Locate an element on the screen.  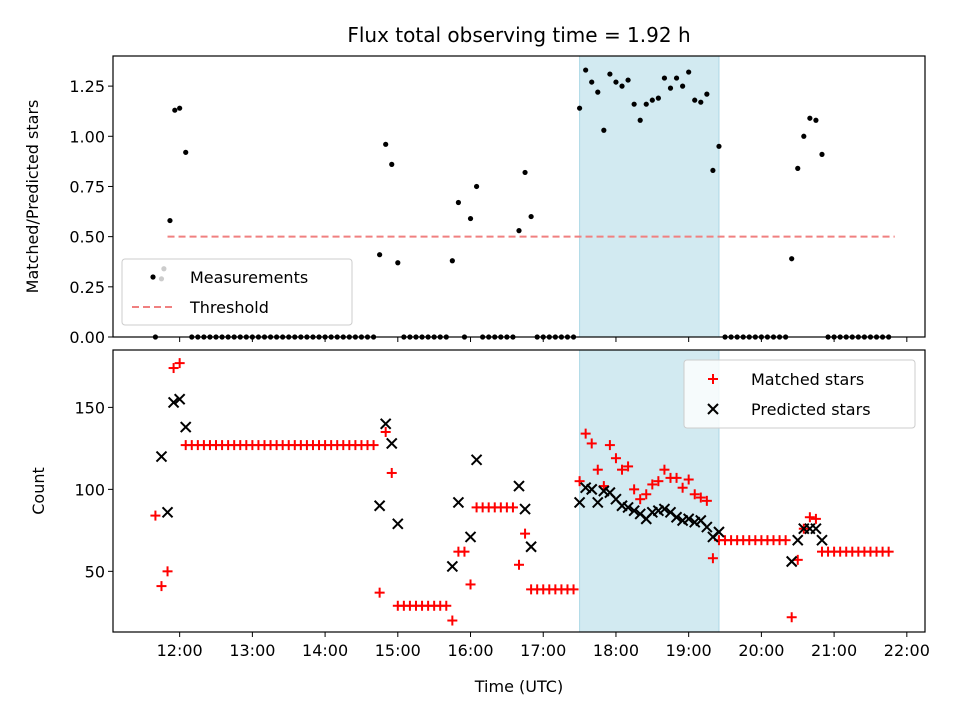
x-tick-label: 20:00 is located at coordinates (761, 650).